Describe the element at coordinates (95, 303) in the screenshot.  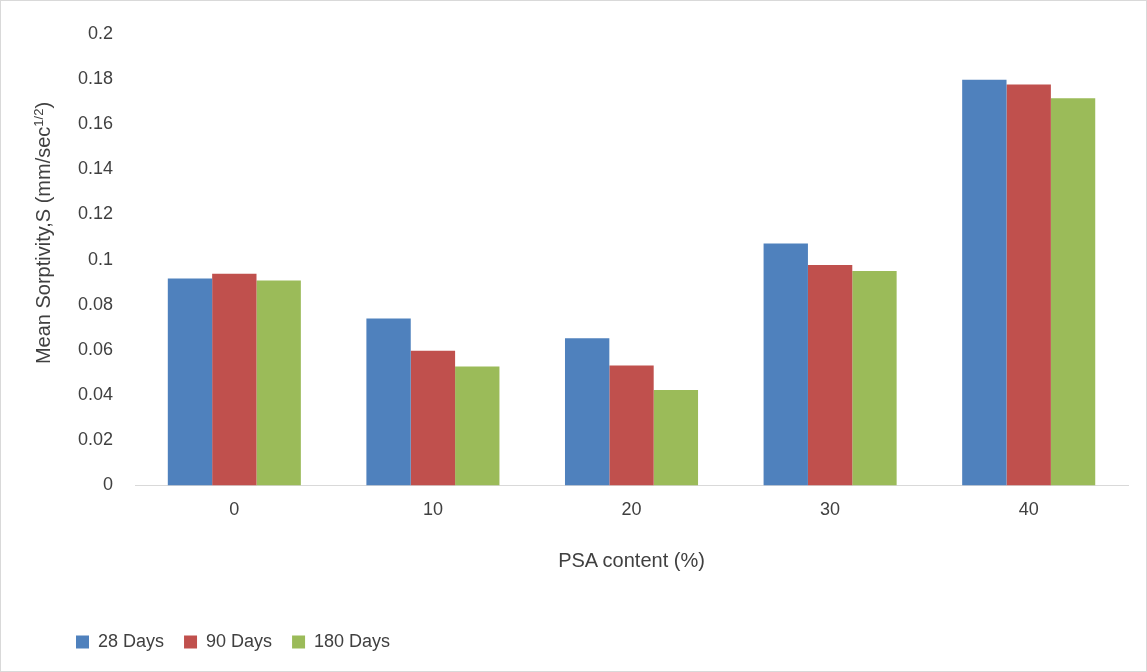
I see `y-tick-label: 0.08` at that location.